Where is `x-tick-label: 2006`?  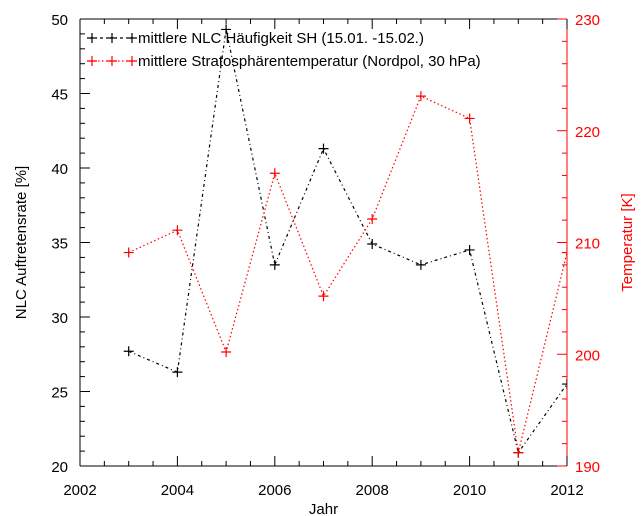 x-tick-label: 2006 is located at coordinates (274, 490).